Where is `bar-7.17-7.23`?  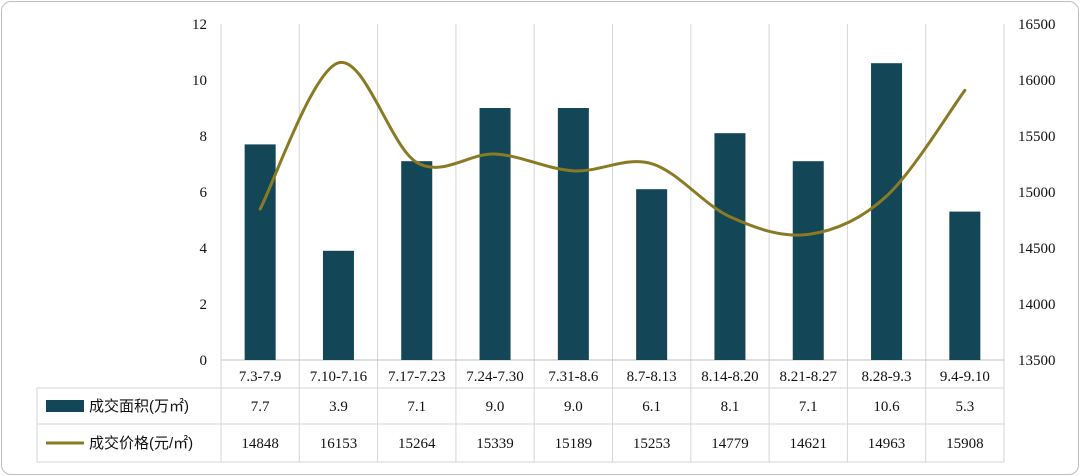
bar-7.17-7.23 is located at coordinates (417, 260).